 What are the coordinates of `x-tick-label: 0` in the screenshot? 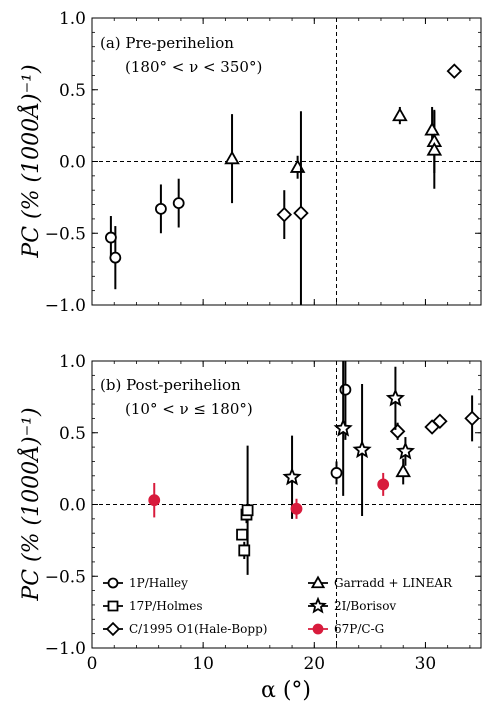 It's located at (92, 664).